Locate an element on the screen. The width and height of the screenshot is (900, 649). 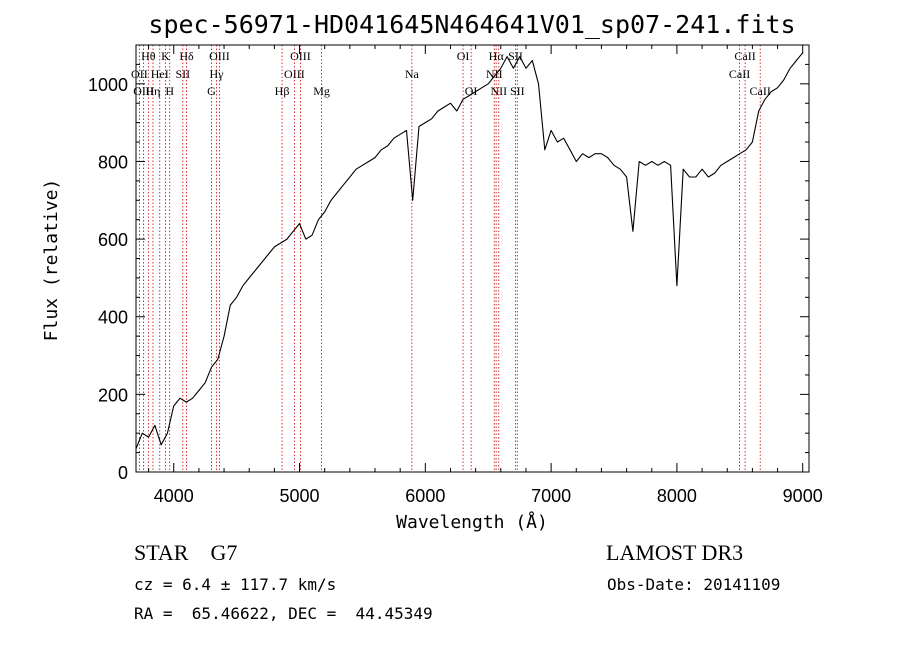
line-label: Hα is located at coordinates (497, 56).